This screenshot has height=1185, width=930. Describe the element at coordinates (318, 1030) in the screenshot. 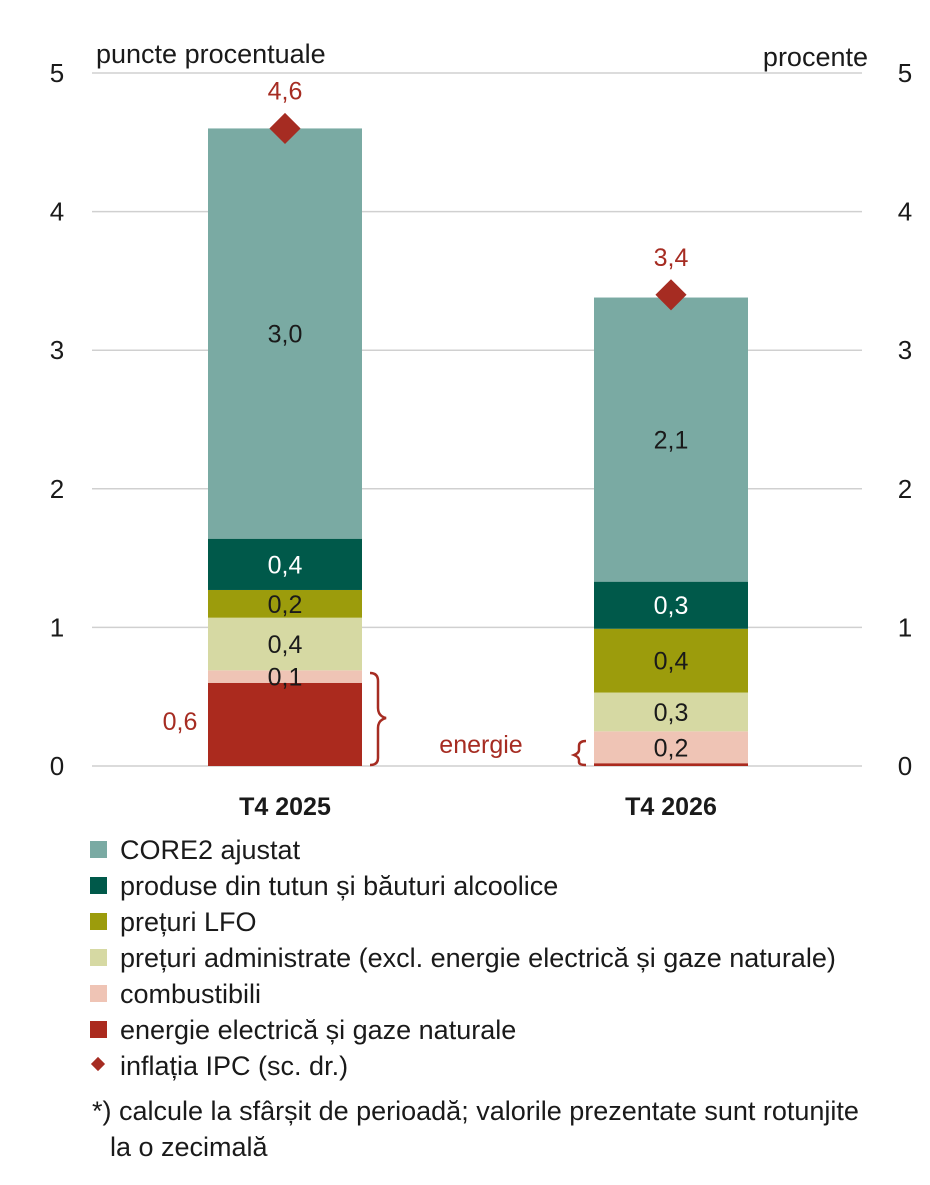

I see `legend-label: energie electrică și gaze naturale` at that location.